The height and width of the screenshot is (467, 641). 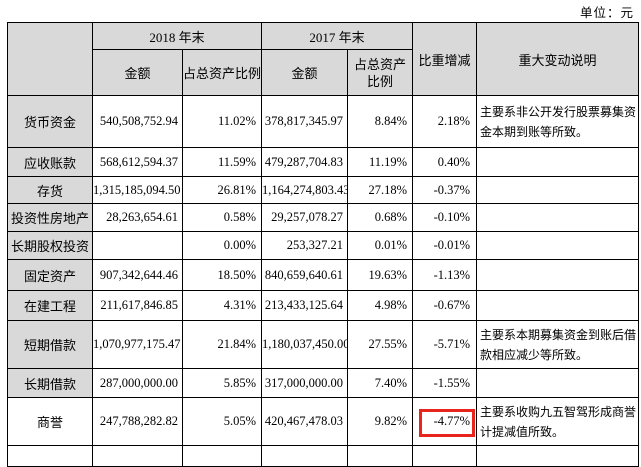 I want to click on change-cell: 0.40%, so click(x=445, y=162).